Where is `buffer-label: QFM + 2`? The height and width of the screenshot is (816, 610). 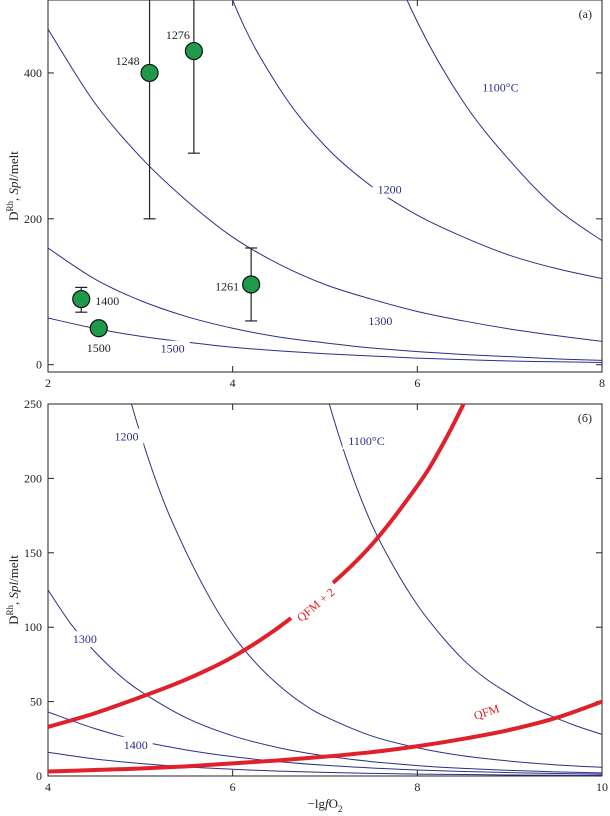 buffer-label: QFM + 2 is located at coordinates (315, 605).